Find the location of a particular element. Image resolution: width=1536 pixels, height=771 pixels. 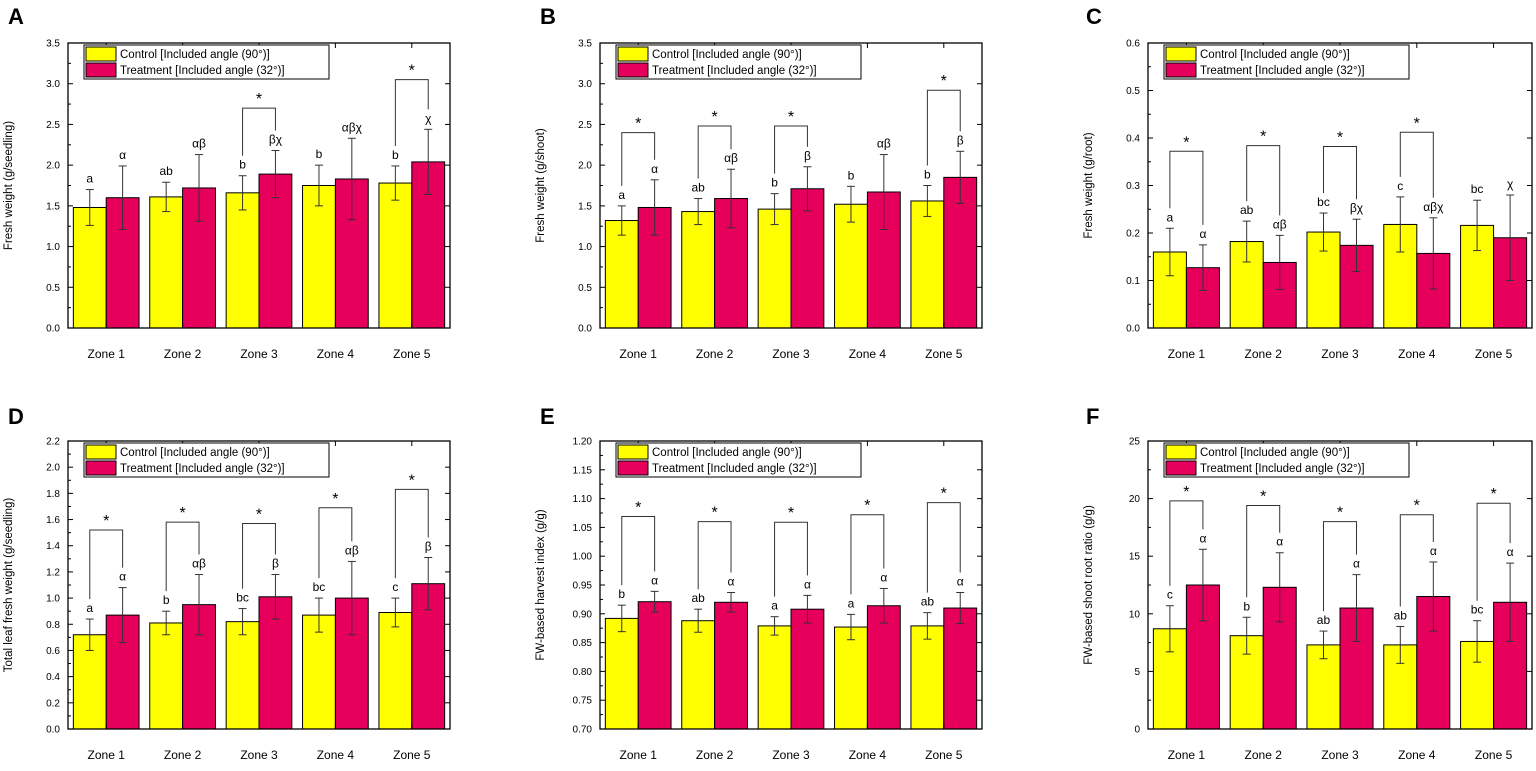

significance-letter: βχ is located at coordinates (276, 139).